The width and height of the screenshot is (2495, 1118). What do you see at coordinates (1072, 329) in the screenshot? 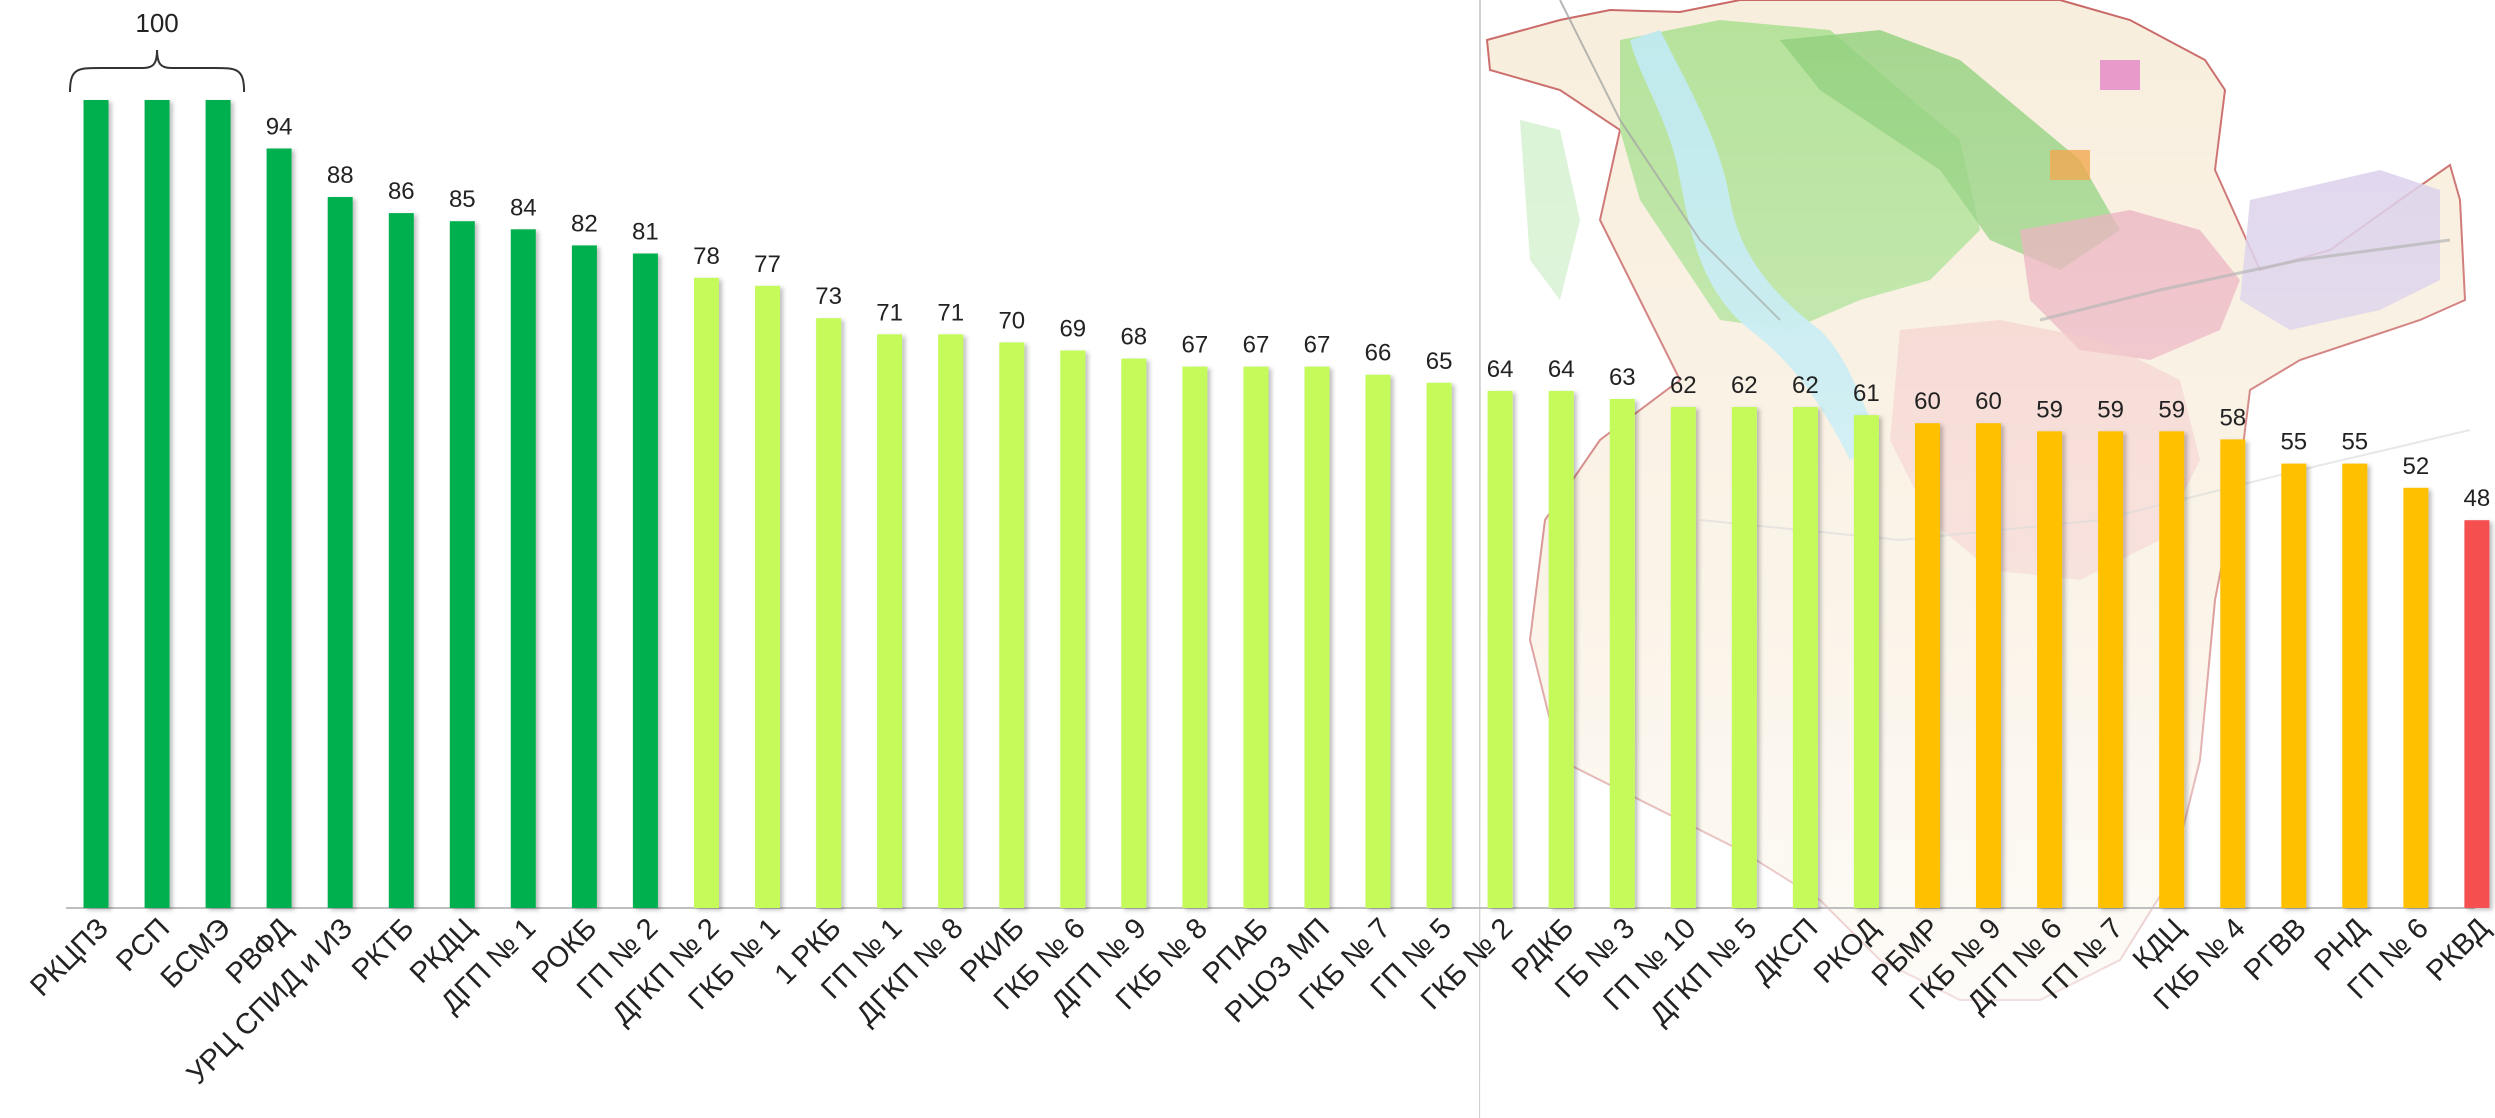
I see `value-label-16: 69` at bounding box center [1072, 329].